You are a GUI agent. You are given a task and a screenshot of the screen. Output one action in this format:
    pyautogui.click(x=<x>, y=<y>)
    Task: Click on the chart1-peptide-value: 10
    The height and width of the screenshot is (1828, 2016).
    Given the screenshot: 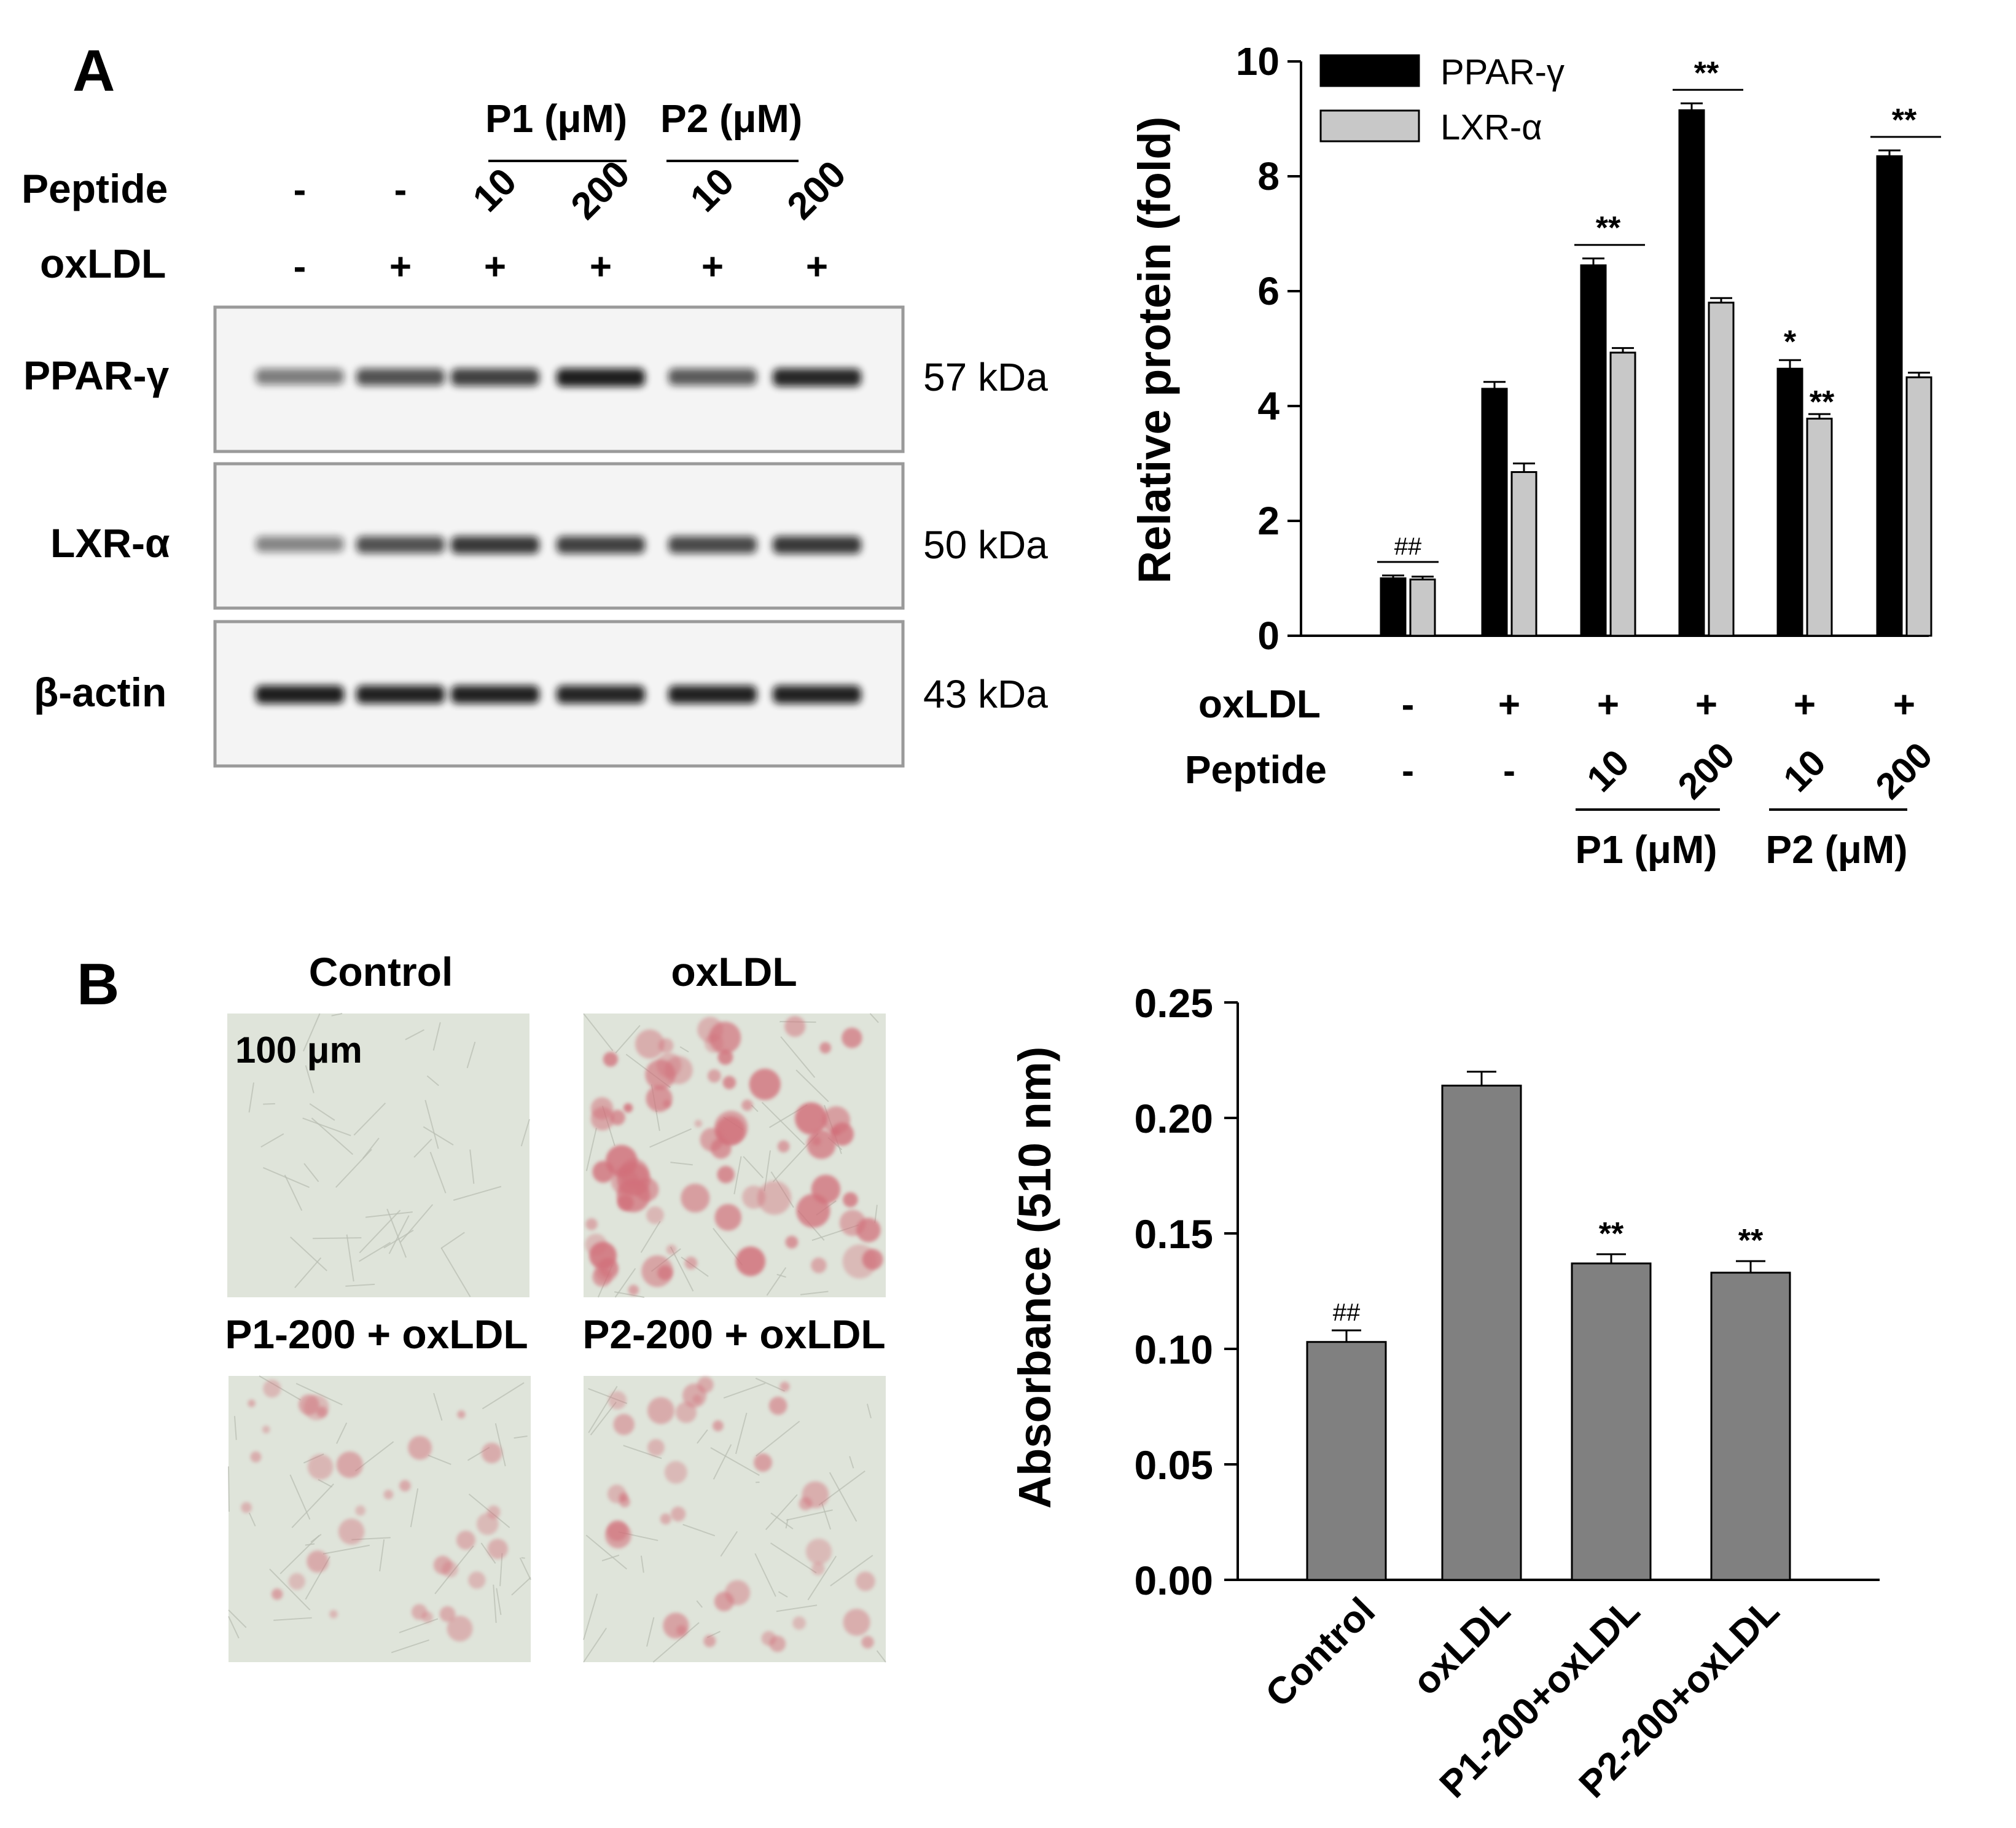 What is the action you would take?
    pyautogui.click(x=1608, y=770)
    